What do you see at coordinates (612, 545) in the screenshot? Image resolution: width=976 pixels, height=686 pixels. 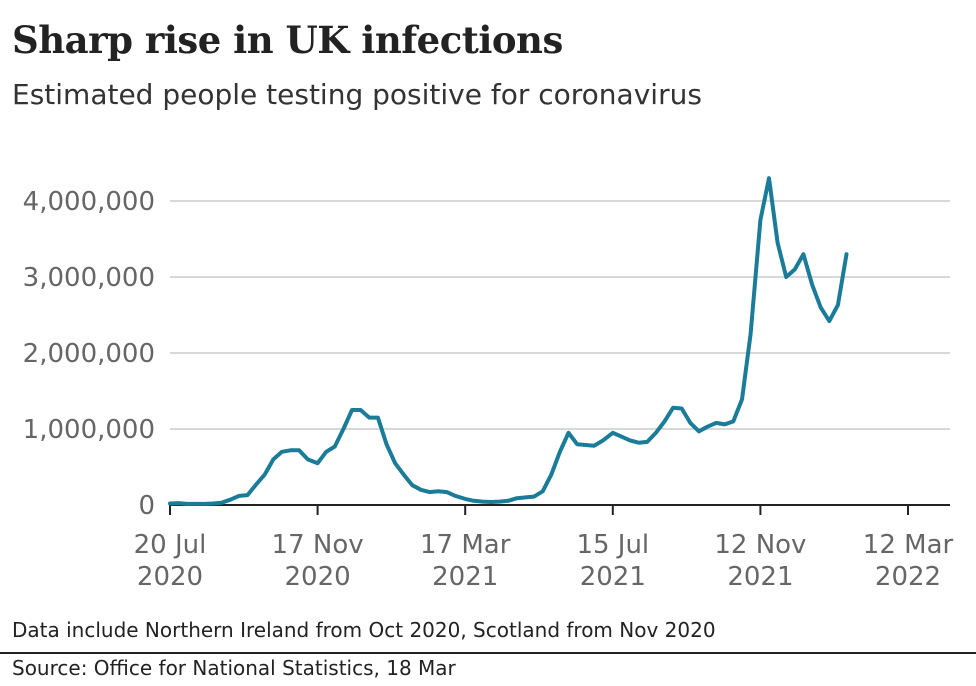 I see `x-tick-label: 15 Jul` at bounding box center [612, 545].